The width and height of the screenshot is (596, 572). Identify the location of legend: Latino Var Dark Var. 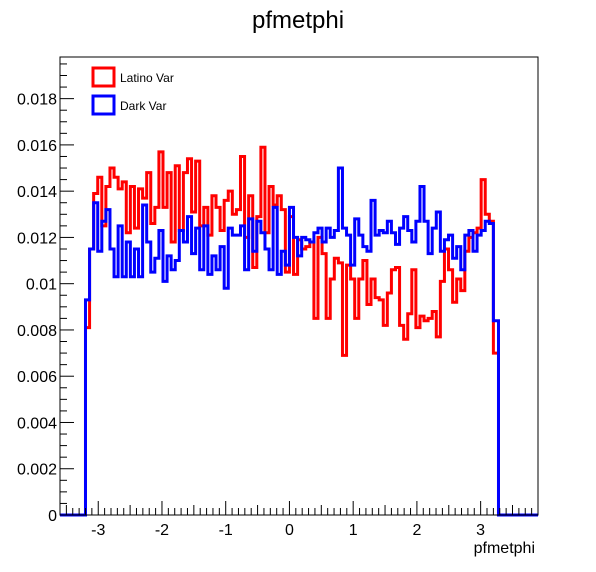
(132, 91).